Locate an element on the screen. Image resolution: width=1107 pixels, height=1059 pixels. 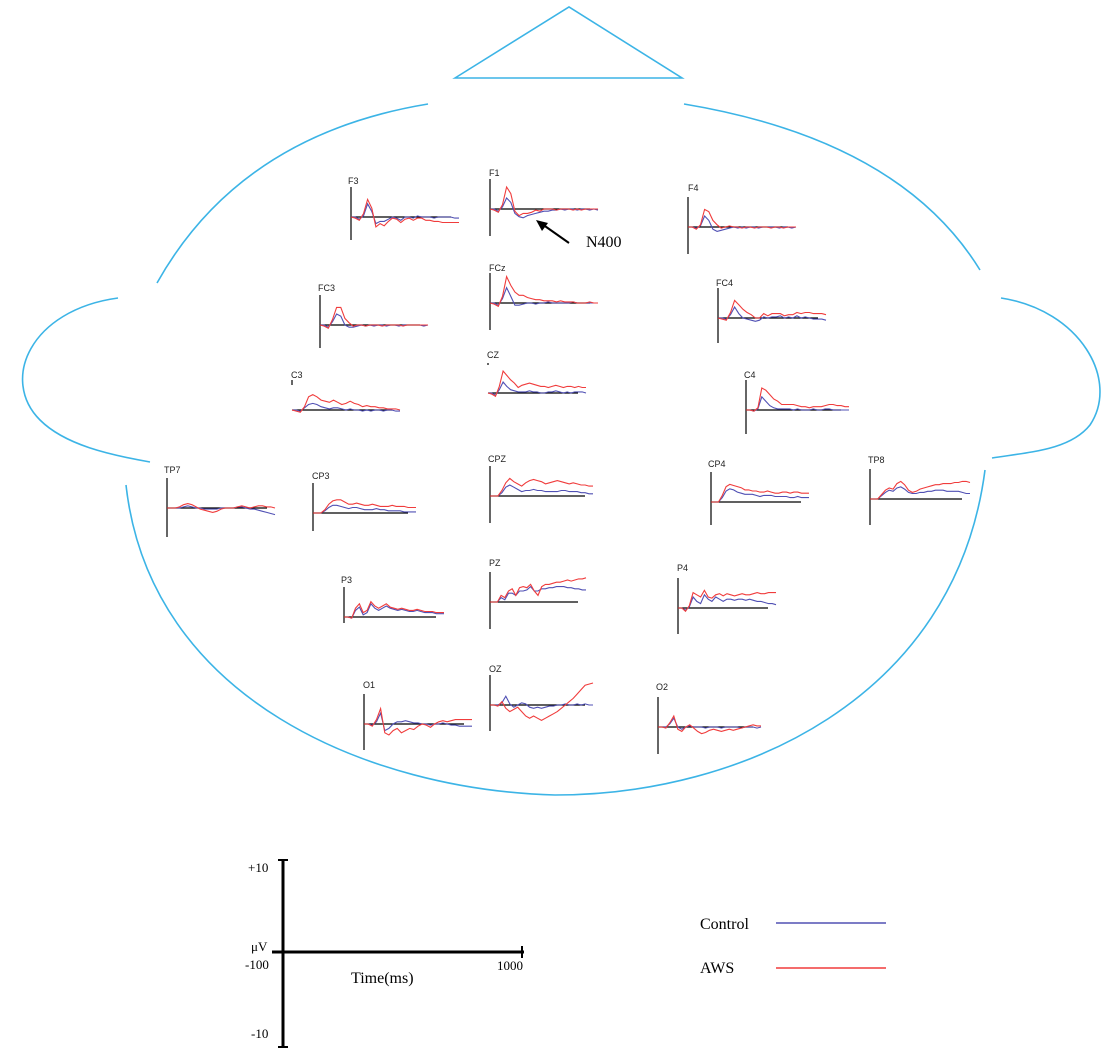
electrode-FC4: FC4 is located at coordinates (771, 310).